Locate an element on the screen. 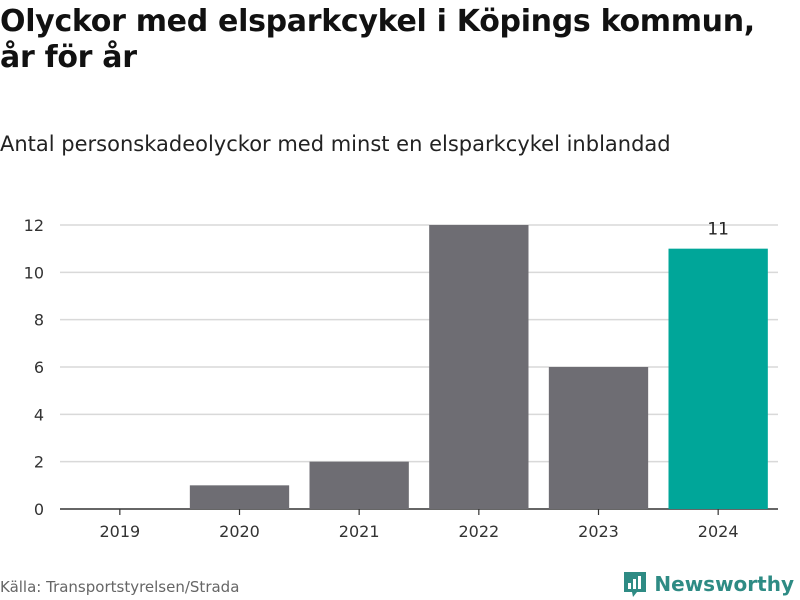 The image size is (800, 600). x-tick-label: 2020 is located at coordinates (239, 531).